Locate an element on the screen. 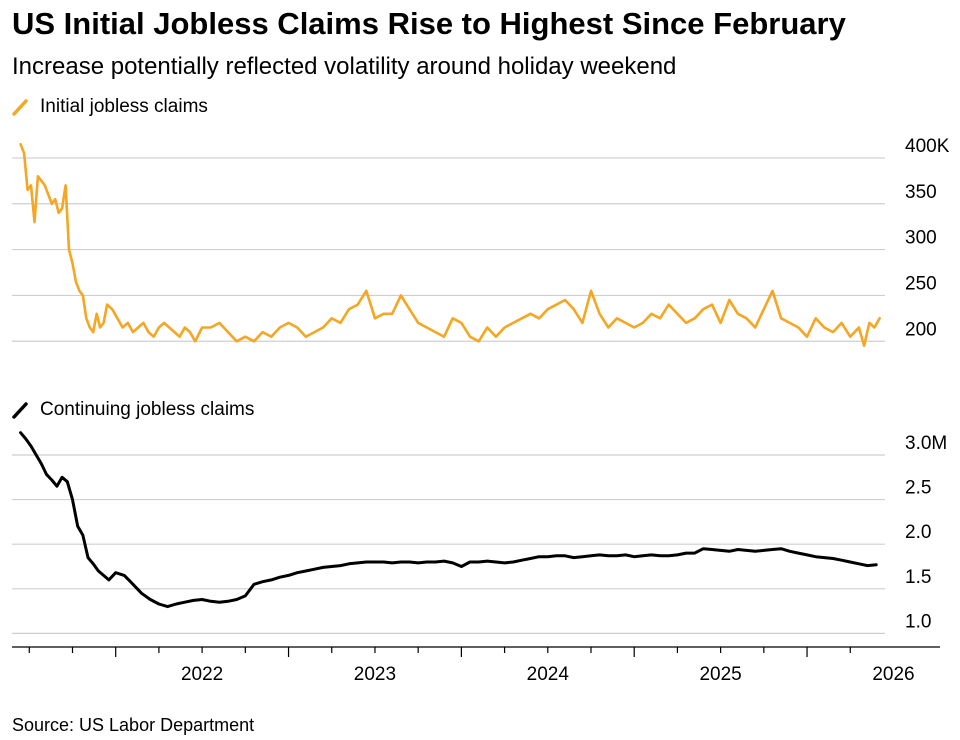 The image size is (960, 740). panel0-y-tick-4: 400K is located at coordinates (927, 146).